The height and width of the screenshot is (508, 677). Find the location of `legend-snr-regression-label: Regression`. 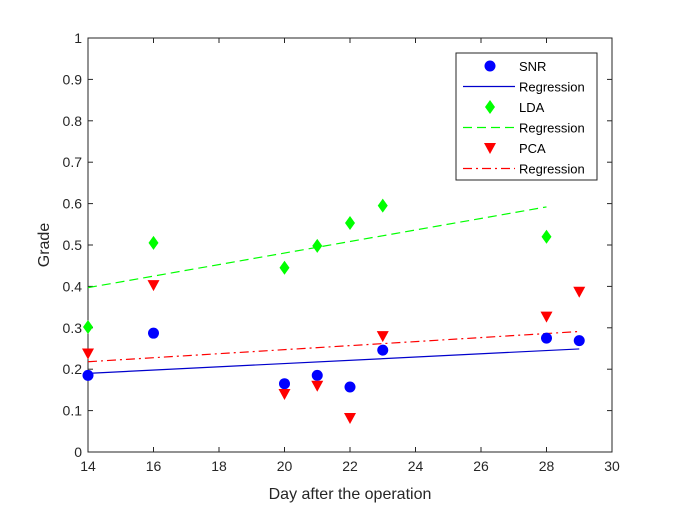

legend-snr-regression-label: Regression is located at coordinates (552, 87).